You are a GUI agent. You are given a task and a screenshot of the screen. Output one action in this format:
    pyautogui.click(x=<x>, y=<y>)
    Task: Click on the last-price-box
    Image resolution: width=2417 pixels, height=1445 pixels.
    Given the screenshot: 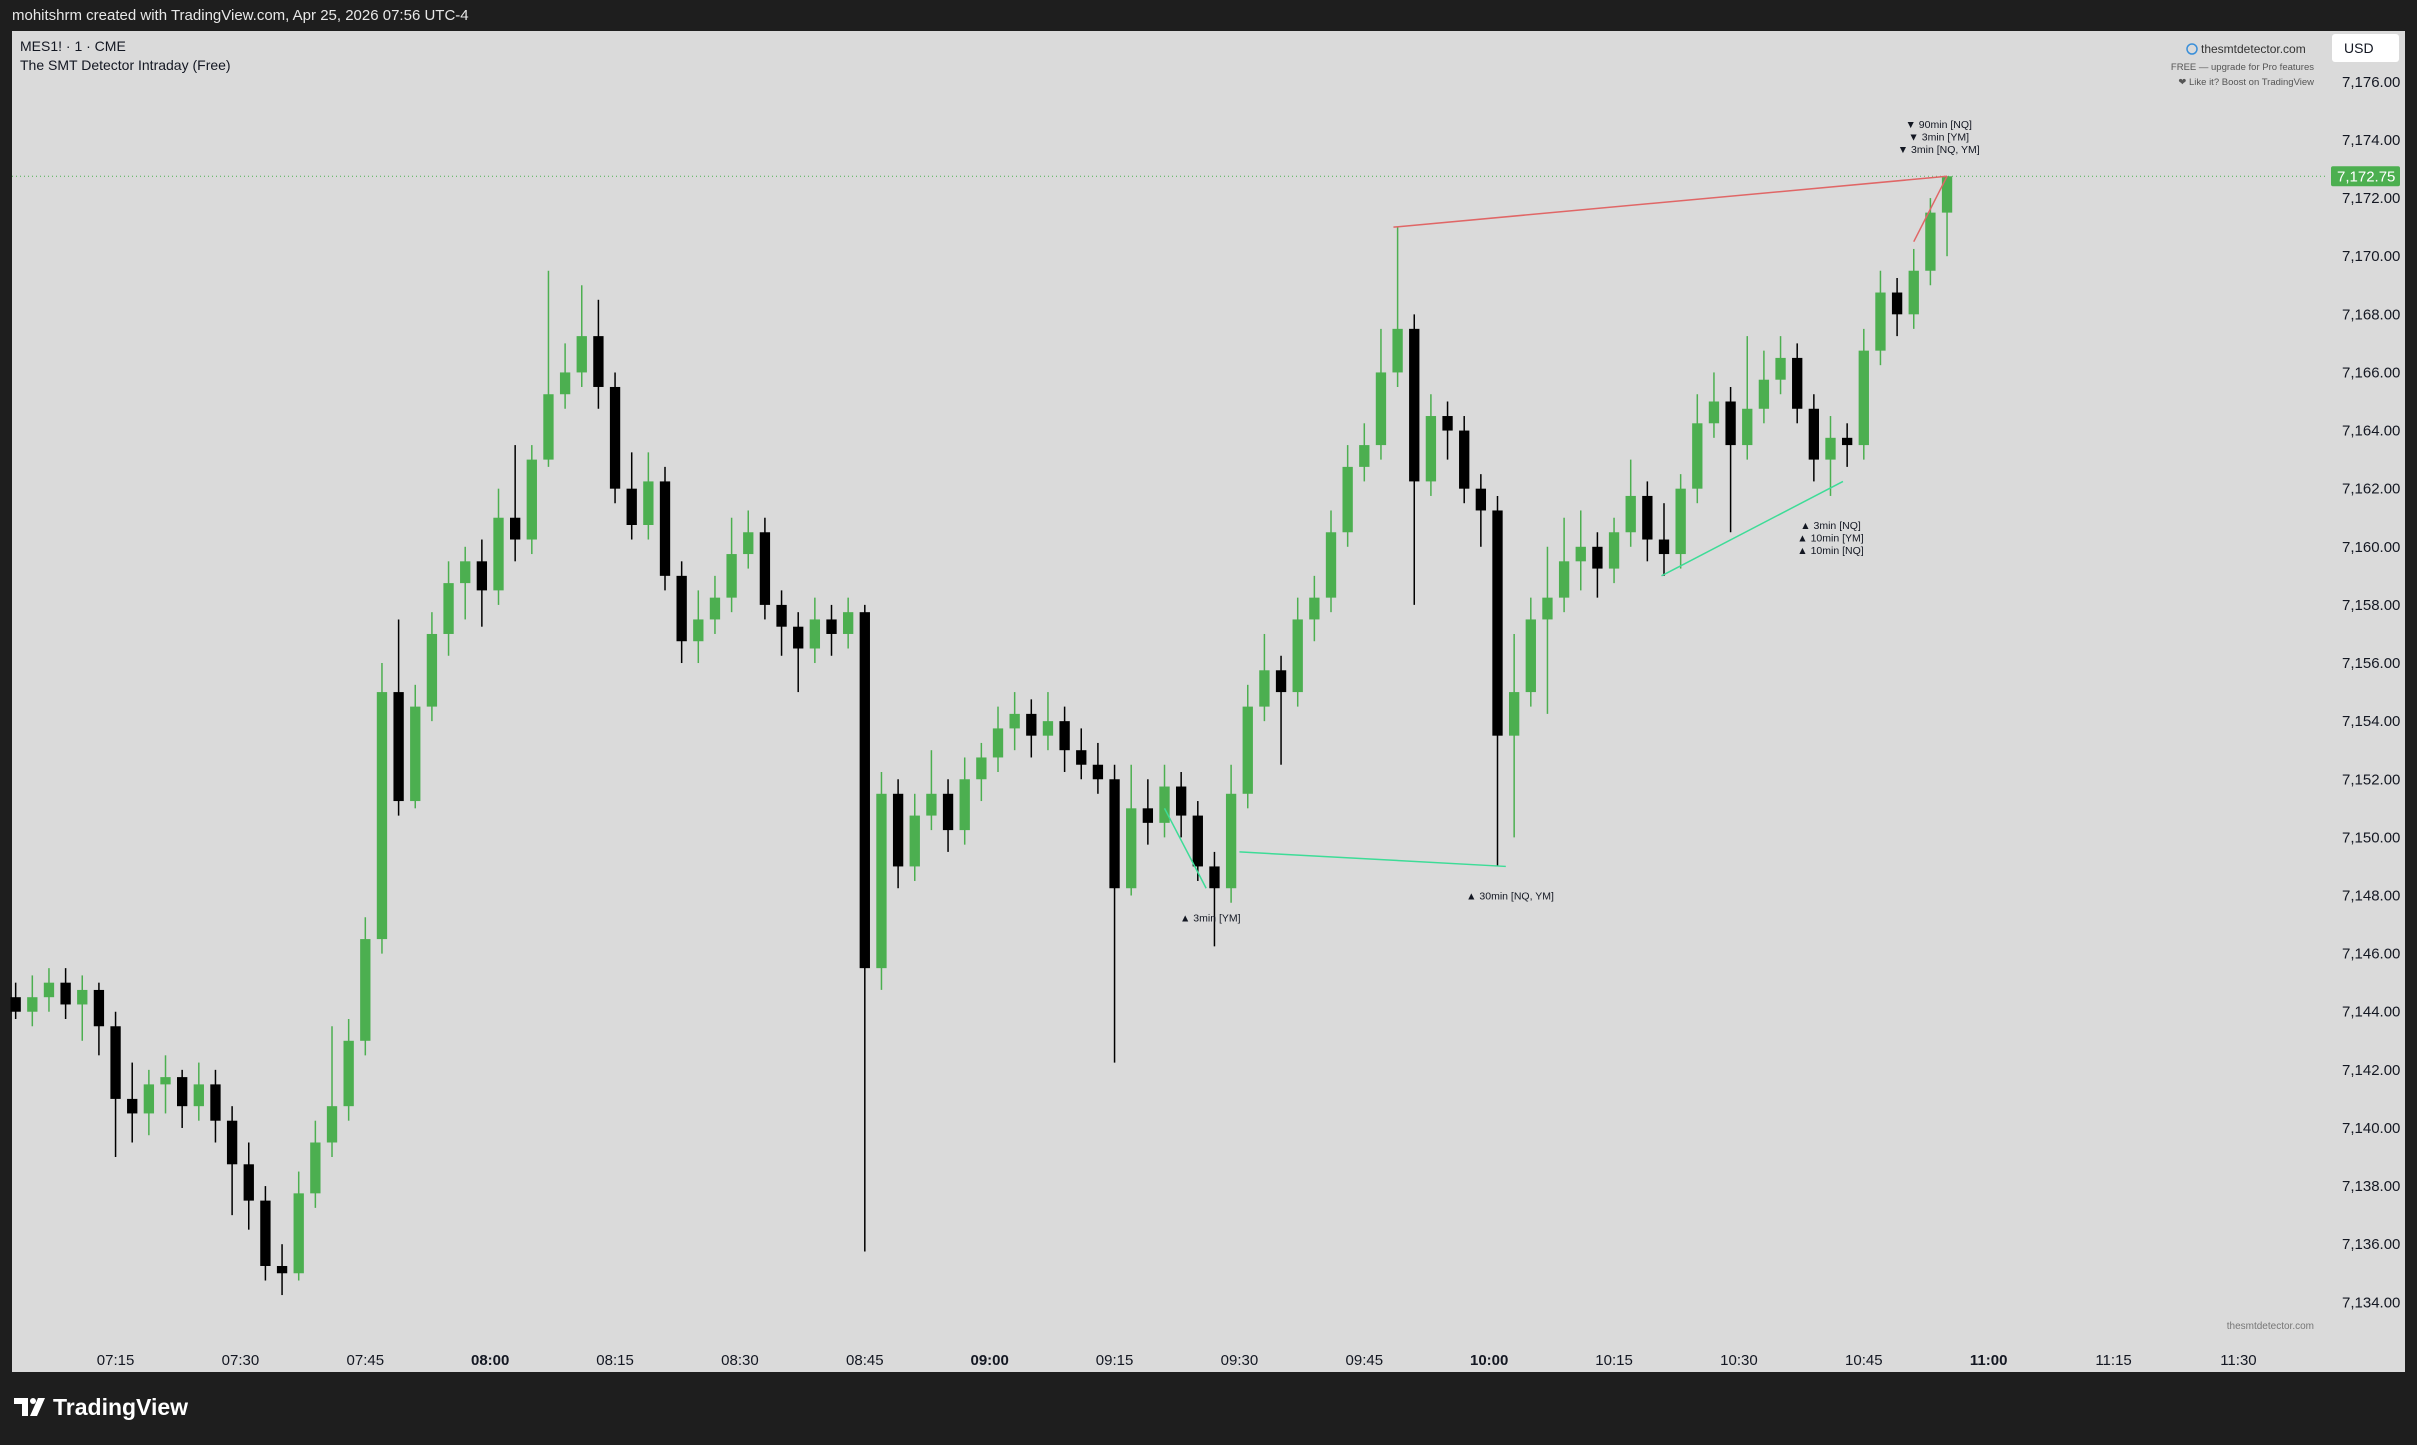 What is the action you would take?
    pyautogui.click(x=2365, y=176)
    